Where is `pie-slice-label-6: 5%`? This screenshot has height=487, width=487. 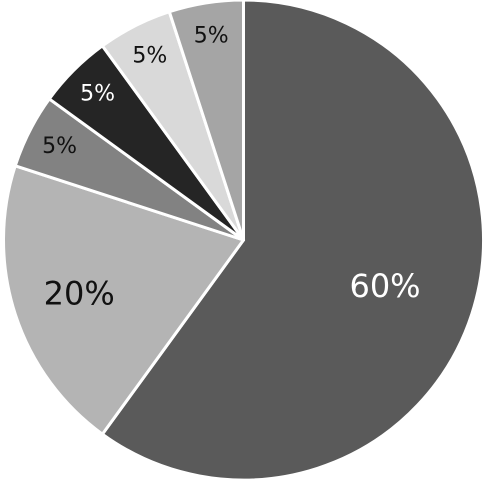
pie-slice-label-6: 5% is located at coordinates (211, 36).